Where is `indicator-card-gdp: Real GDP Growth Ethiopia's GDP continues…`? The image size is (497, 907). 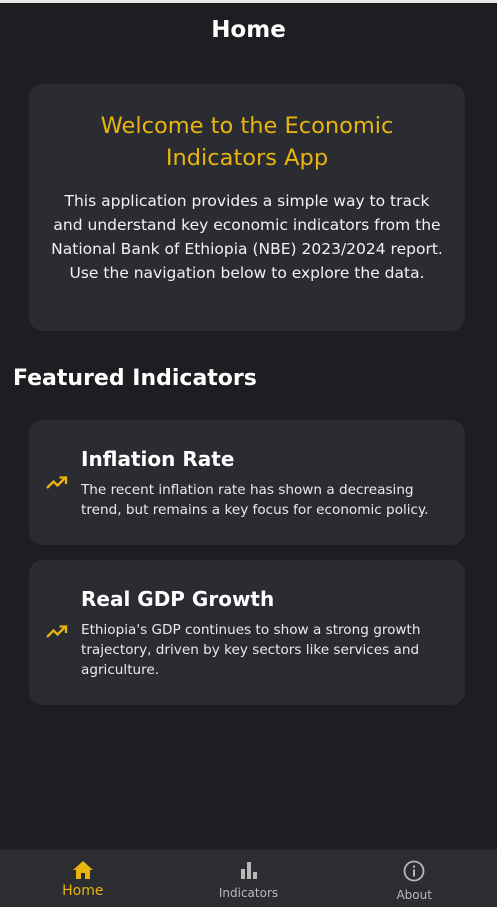 indicator-card-gdp: Real GDP Growth Ethiopia's GDP continues… is located at coordinates (247, 632).